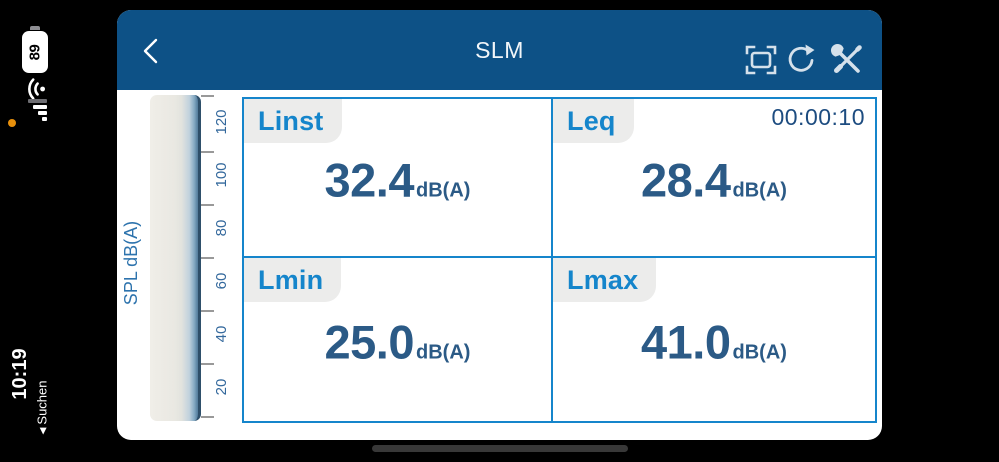  I want to click on measurement-tab: Lmin, so click(293, 280).